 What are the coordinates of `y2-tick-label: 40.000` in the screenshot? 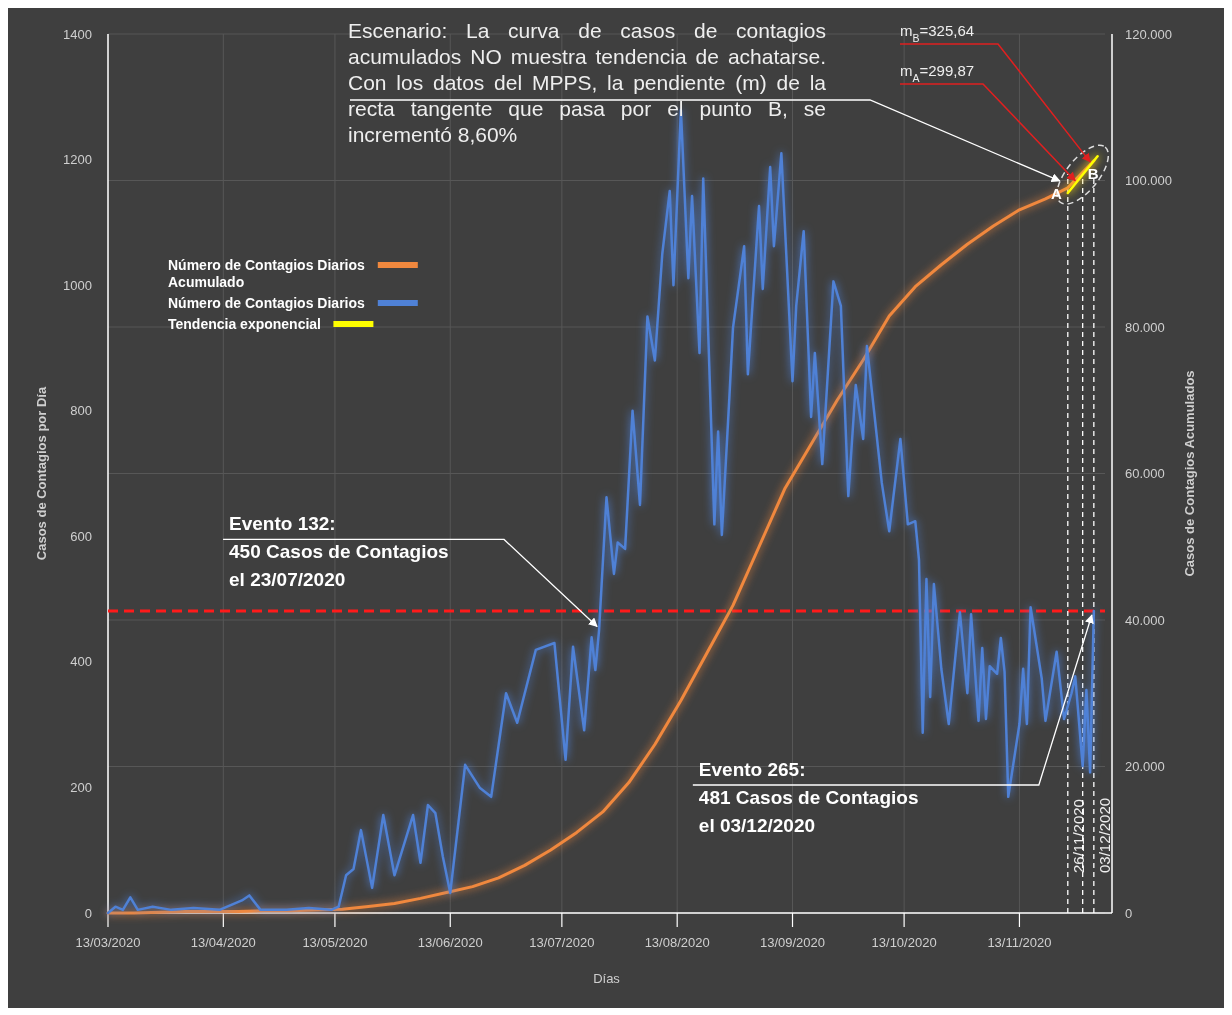 It's located at (1145, 620).